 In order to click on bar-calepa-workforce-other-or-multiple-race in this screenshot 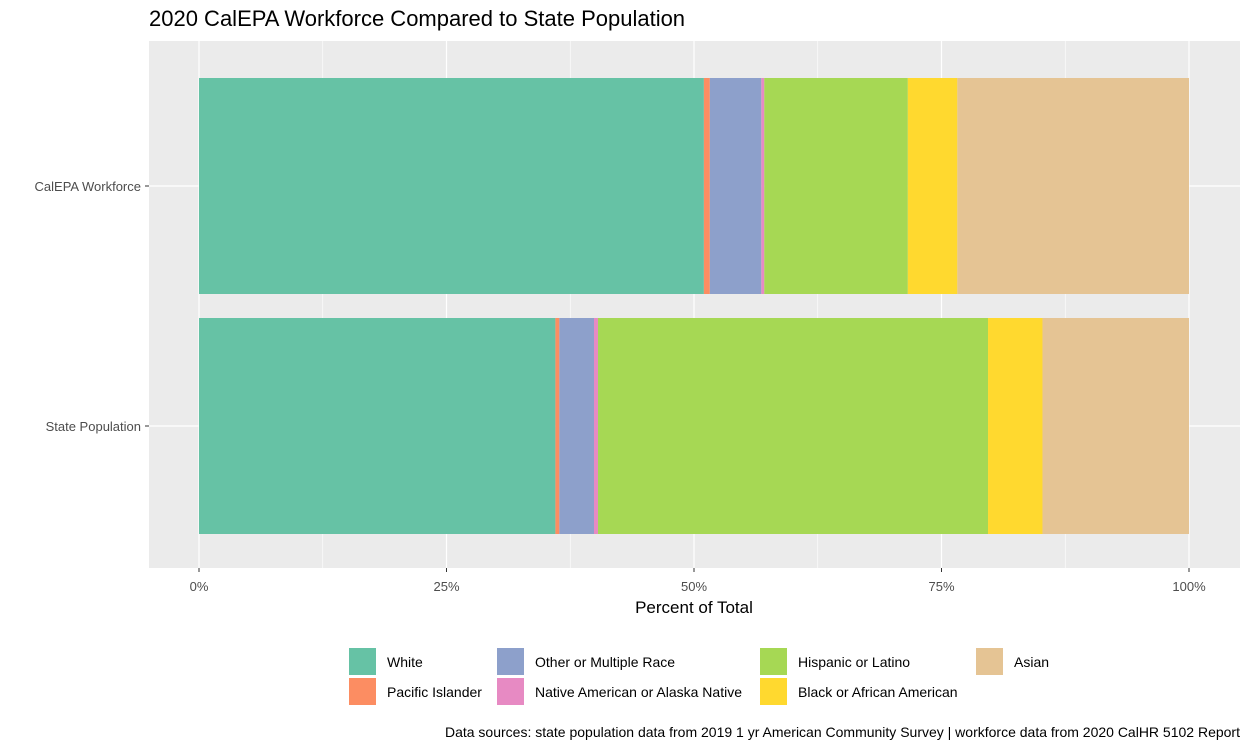, I will do `click(735, 186)`.